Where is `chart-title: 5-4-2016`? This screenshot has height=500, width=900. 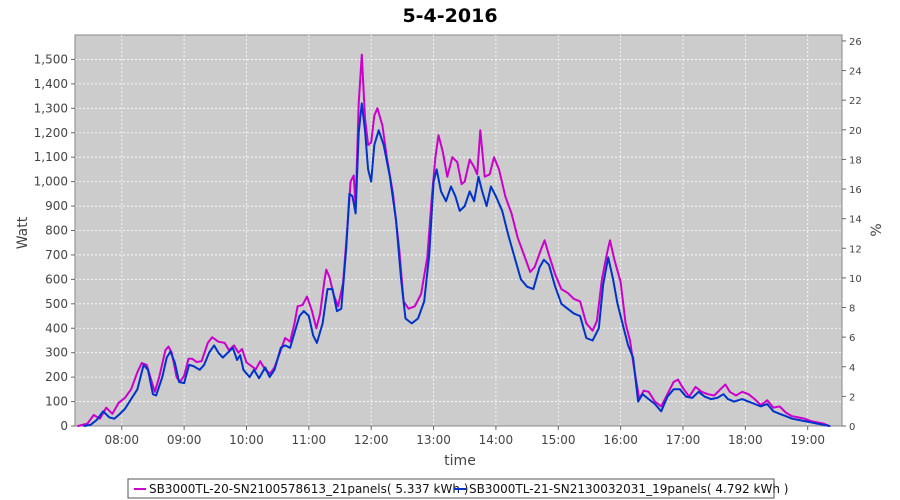
chart-title: 5-4-2016 is located at coordinates (449, 16).